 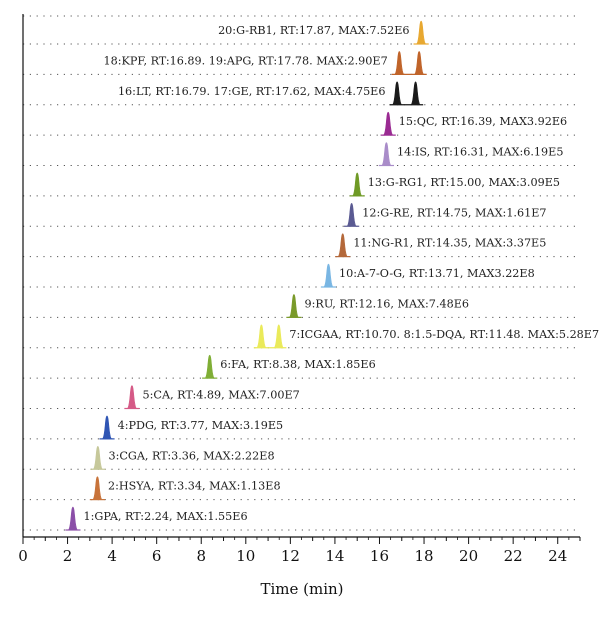 I want to click on x-tick-label: 6, so click(x=157, y=556).